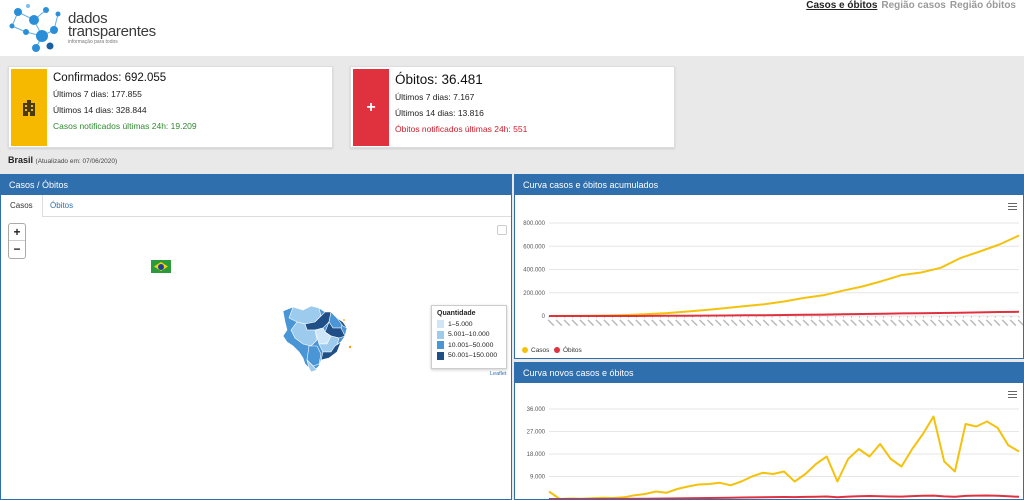  I want to click on legend-item: 5.001–10.000, so click(469, 335).